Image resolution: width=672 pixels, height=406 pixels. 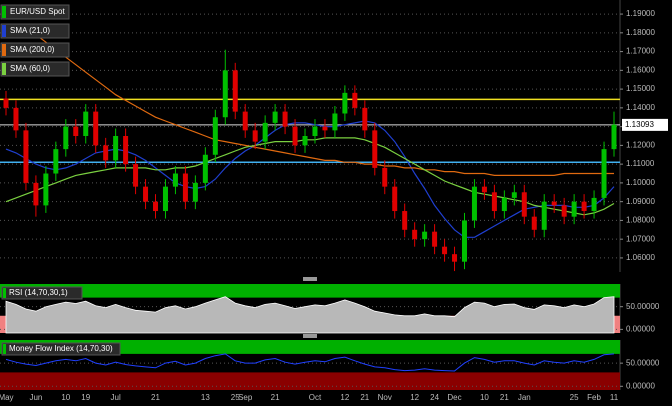 What do you see at coordinates (310, 362) in the screenshot?
I see `mfi-line` at bounding box center [310, 362].